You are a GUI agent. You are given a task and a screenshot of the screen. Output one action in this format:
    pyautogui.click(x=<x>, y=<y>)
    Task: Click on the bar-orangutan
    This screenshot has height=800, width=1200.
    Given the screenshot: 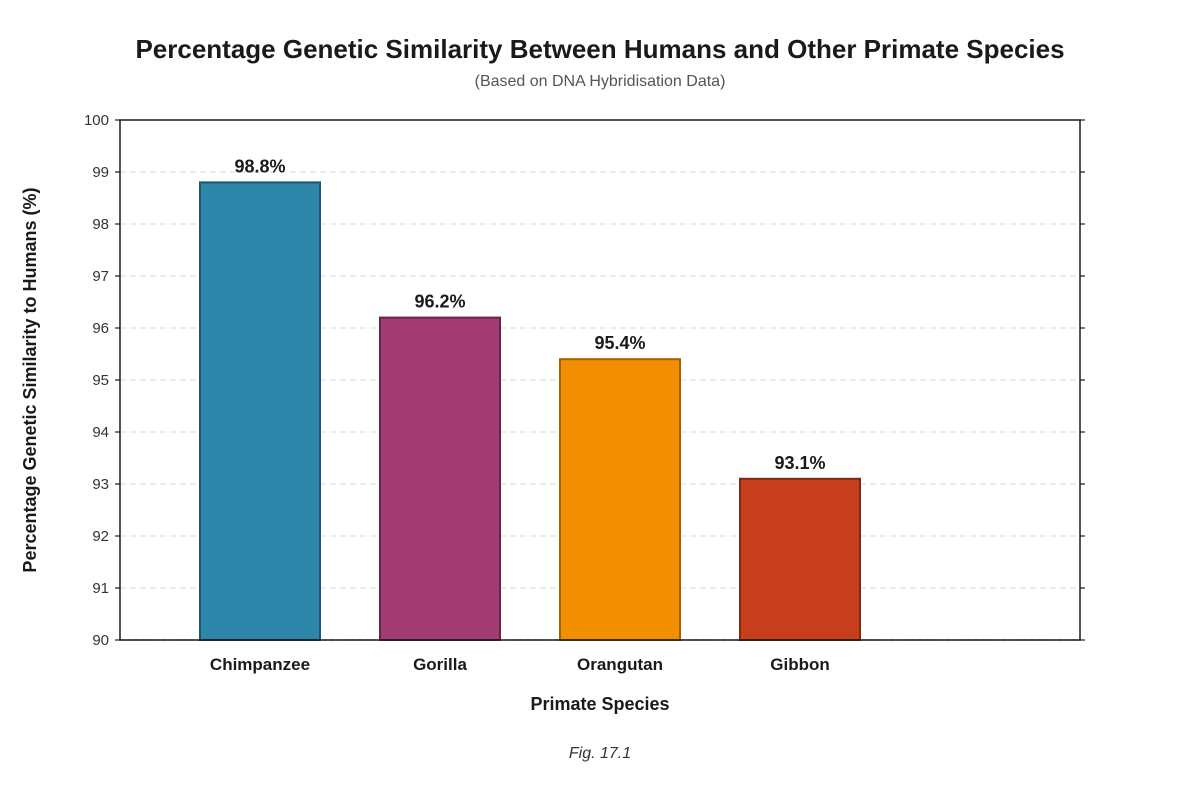 What is the action you would take?
    pyautogui.click(x=620, y=499)
    